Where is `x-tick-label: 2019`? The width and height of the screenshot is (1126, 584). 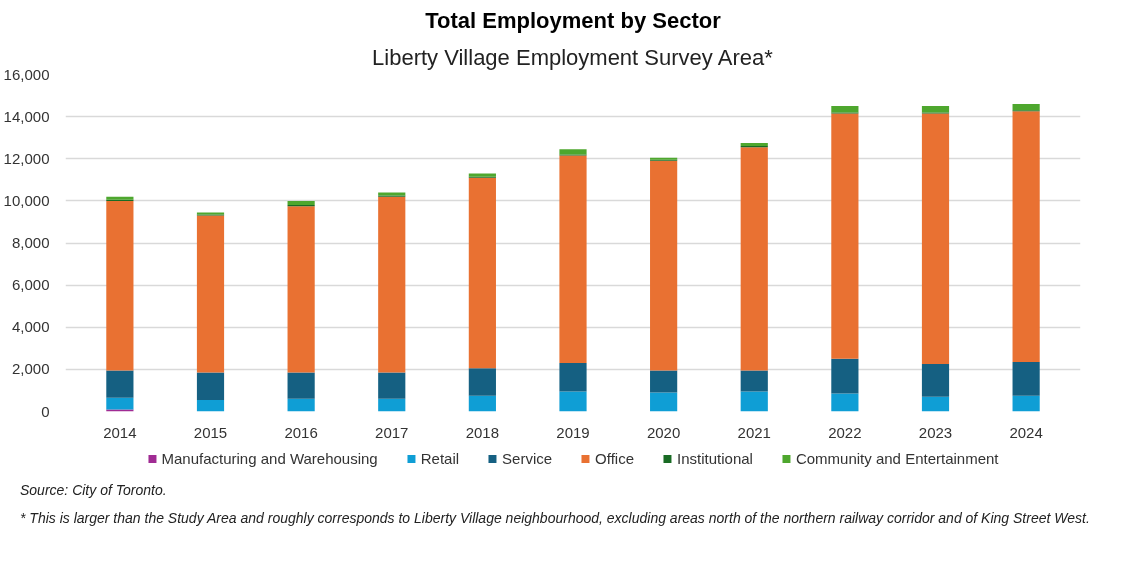
x-tick-label: 2019 is located at coordinates (573, 432).